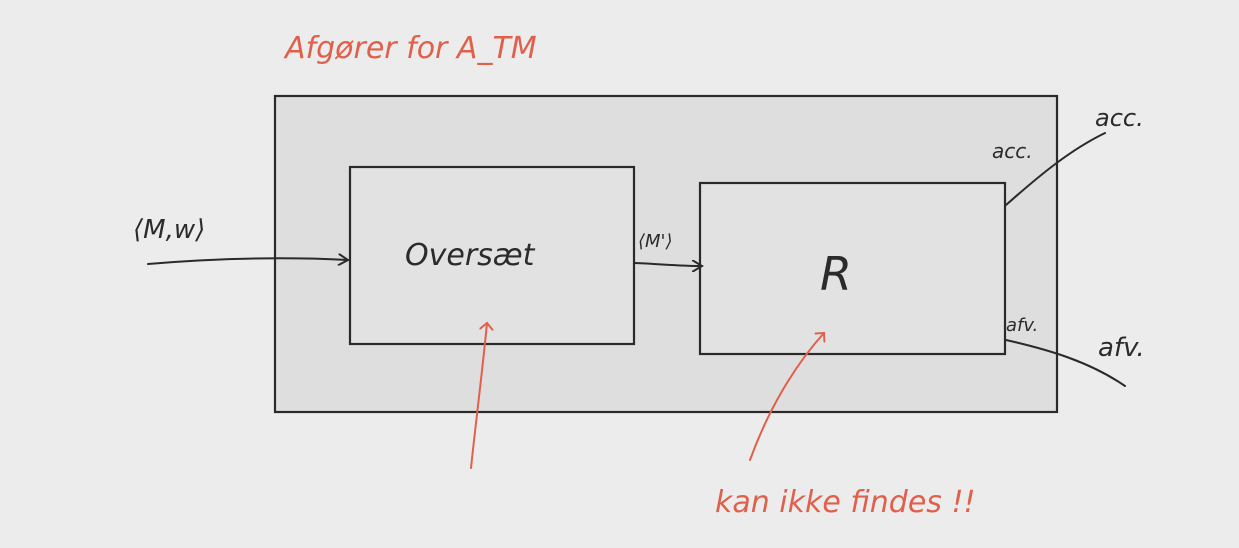  I want to click on oversat-label: Oversæt, so click(470, 255).